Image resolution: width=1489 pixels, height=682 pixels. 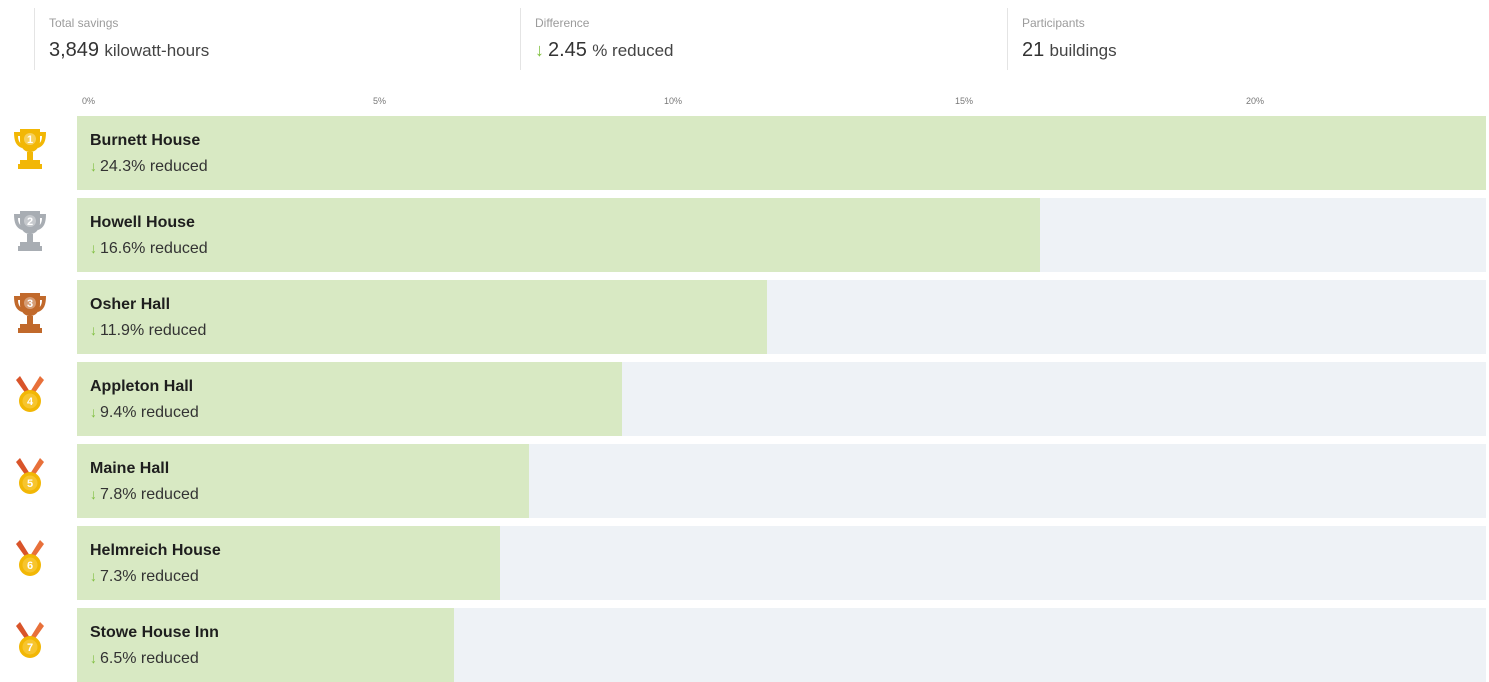 I want to click on building-name: Helmreich House, so click(x=155, y=550).